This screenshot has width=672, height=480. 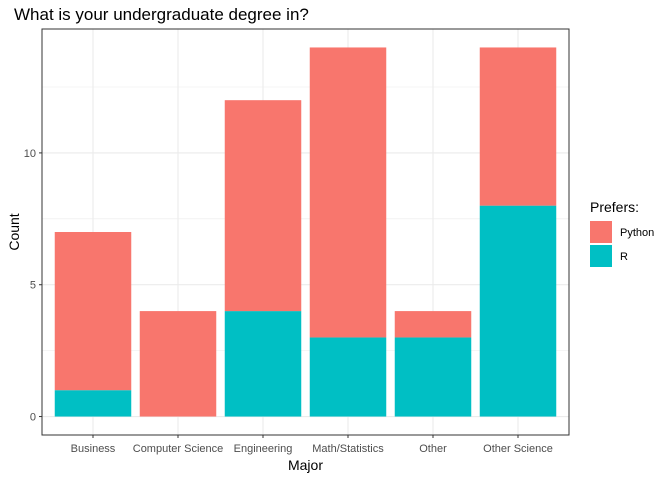 I want to click on y-tick-label: 10, so click(x=30, y=154).